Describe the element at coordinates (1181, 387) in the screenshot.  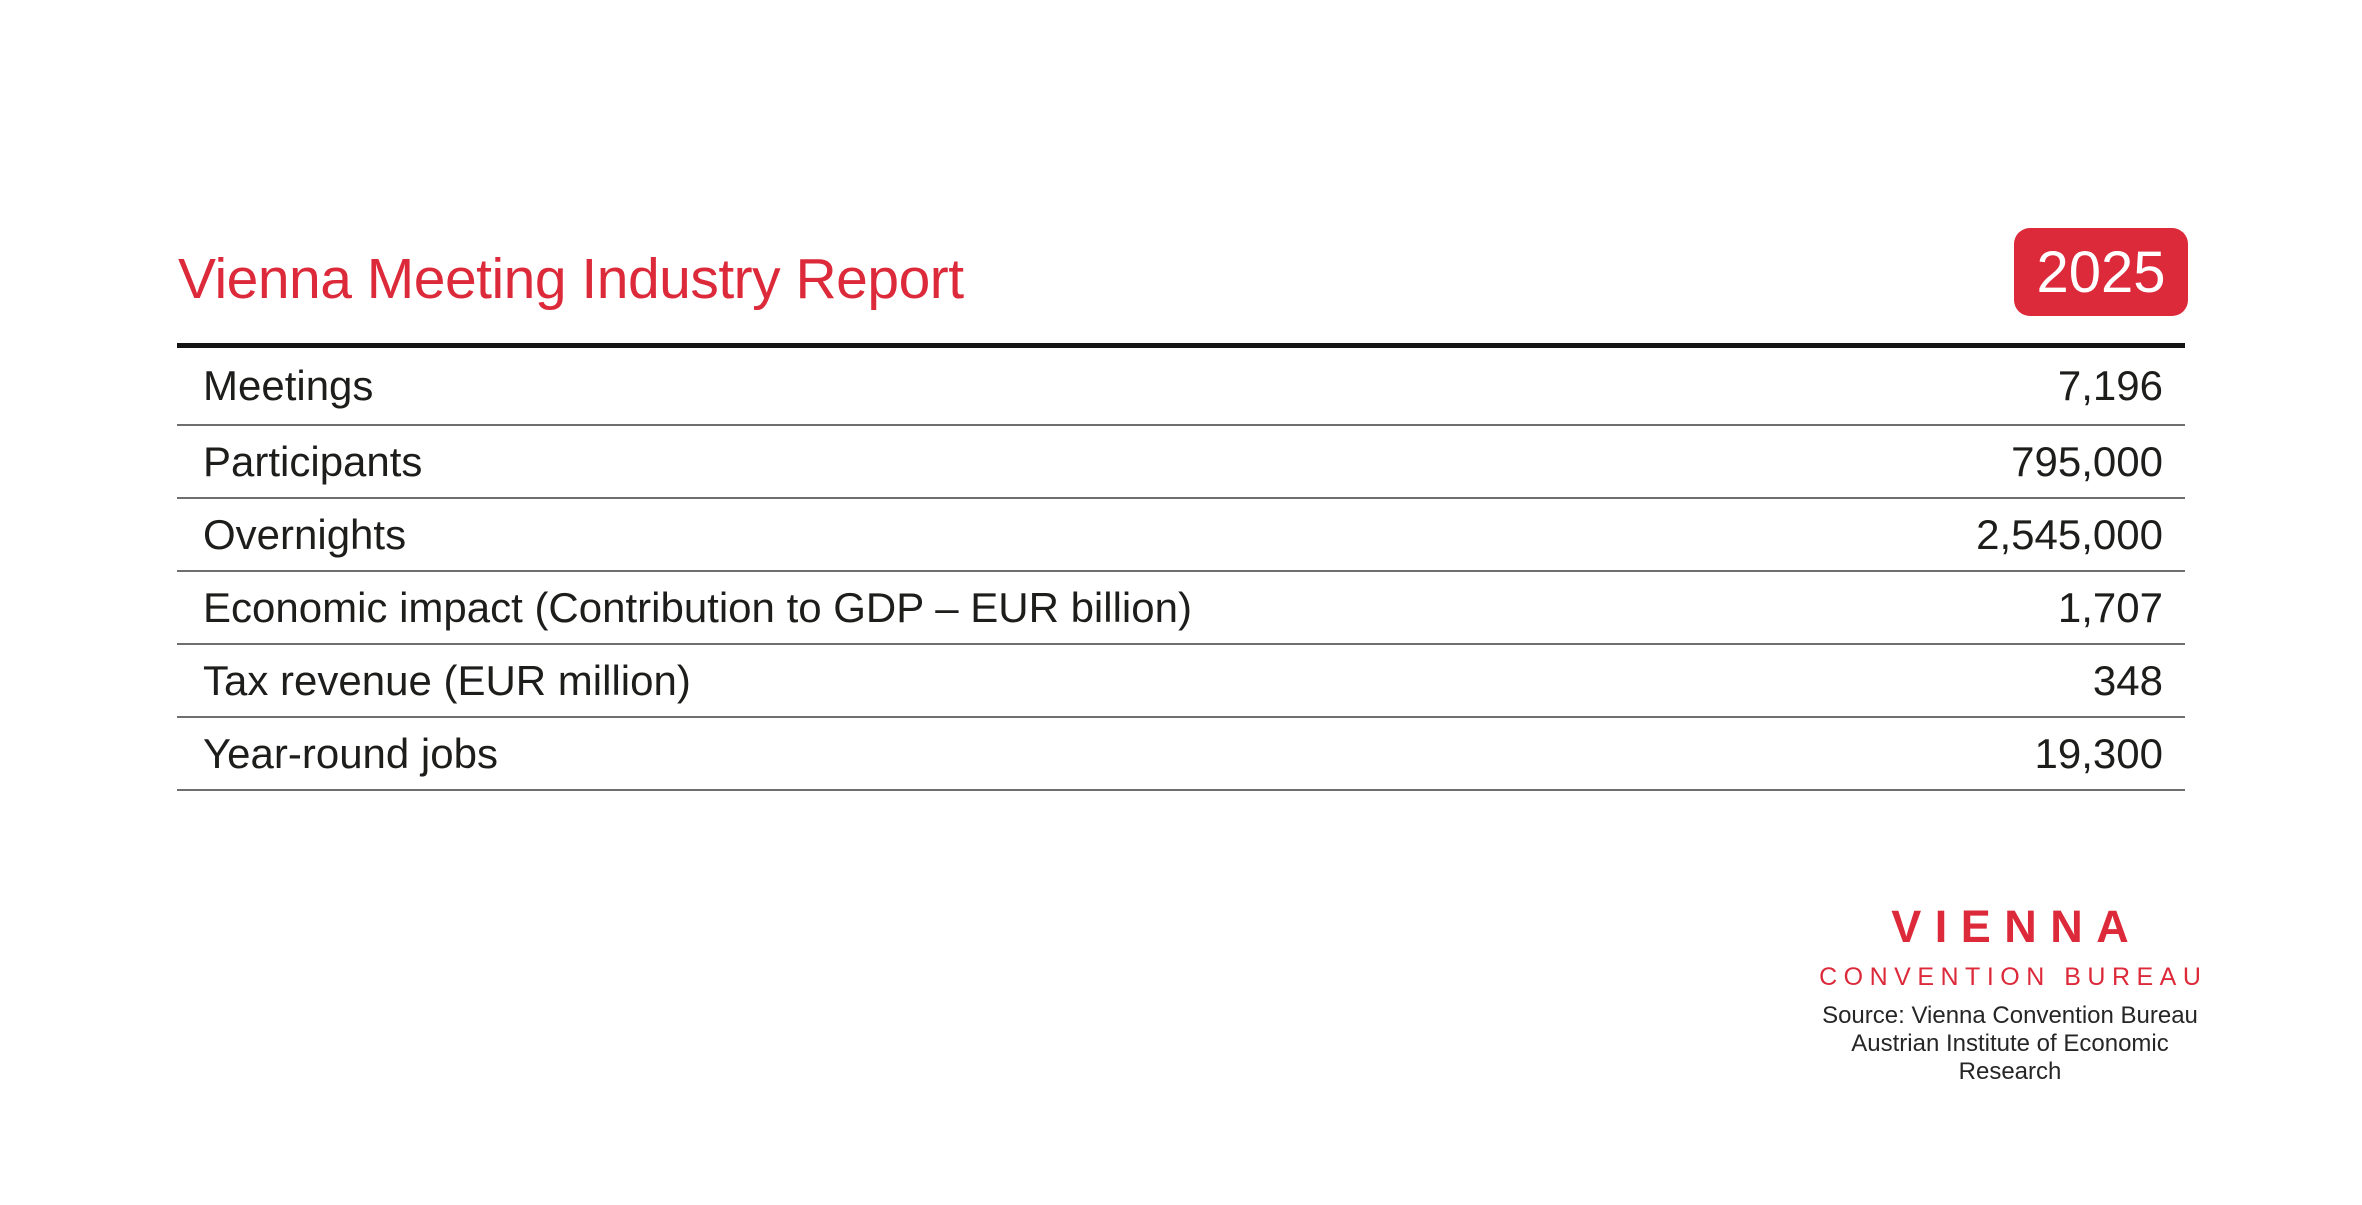
I see `table-row: Meetings 7,196` at that location.